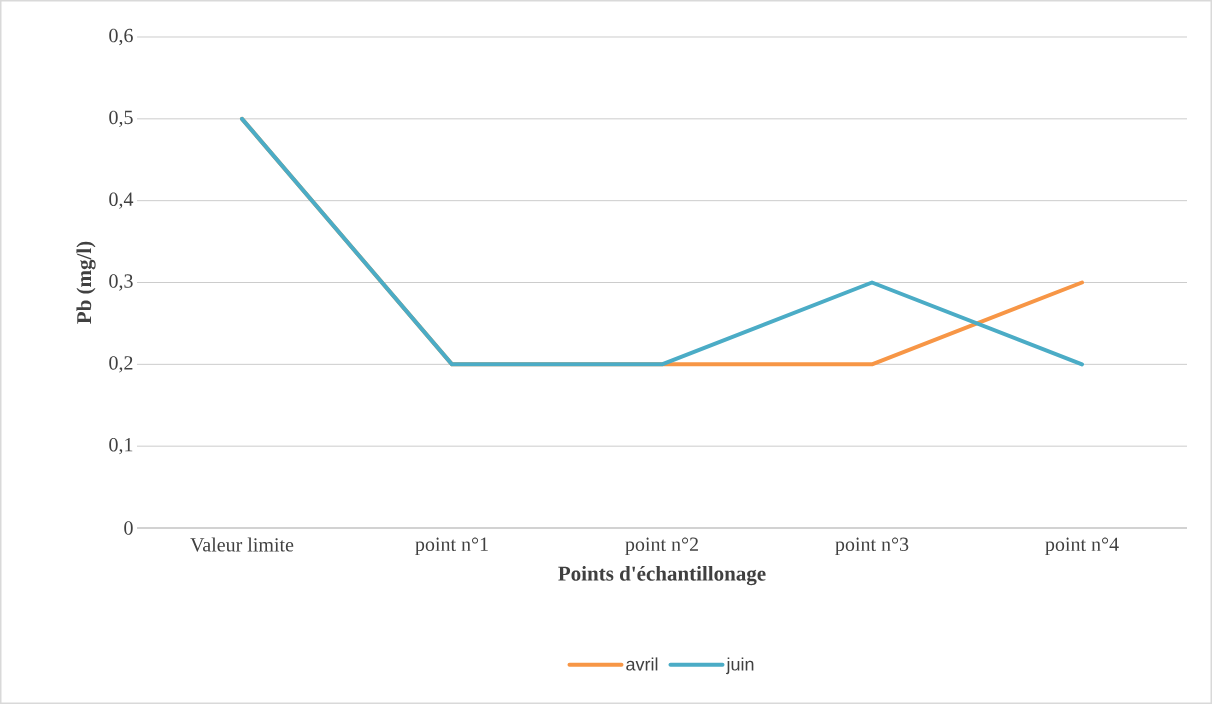 Image resolution: width=1212 pixels, height=704 pixels. I want to click on x-tick-label: Valeur limite, so click(242, 544).